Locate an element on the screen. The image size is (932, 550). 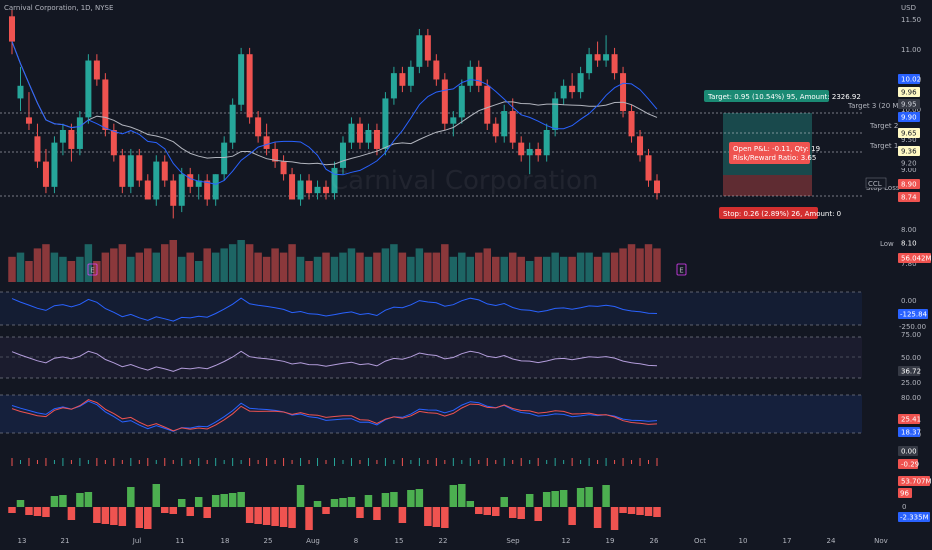
symbol-title: Carnival Corporation, 1D, NYSE is located at coordinates (59, 8).